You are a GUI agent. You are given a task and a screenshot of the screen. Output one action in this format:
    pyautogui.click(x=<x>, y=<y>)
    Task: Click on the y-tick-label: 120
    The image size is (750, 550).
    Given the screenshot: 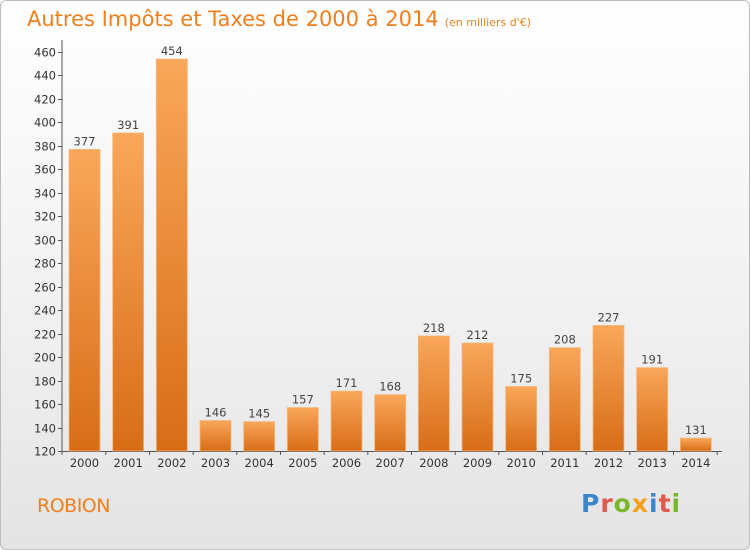 What is the action you would take?
    pyautogui.click(x=45, y=452)
    